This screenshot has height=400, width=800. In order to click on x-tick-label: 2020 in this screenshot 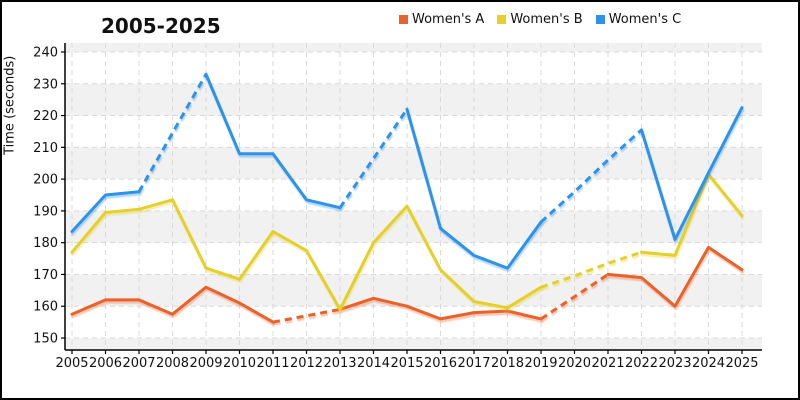, I will do `click(574, 363)`.